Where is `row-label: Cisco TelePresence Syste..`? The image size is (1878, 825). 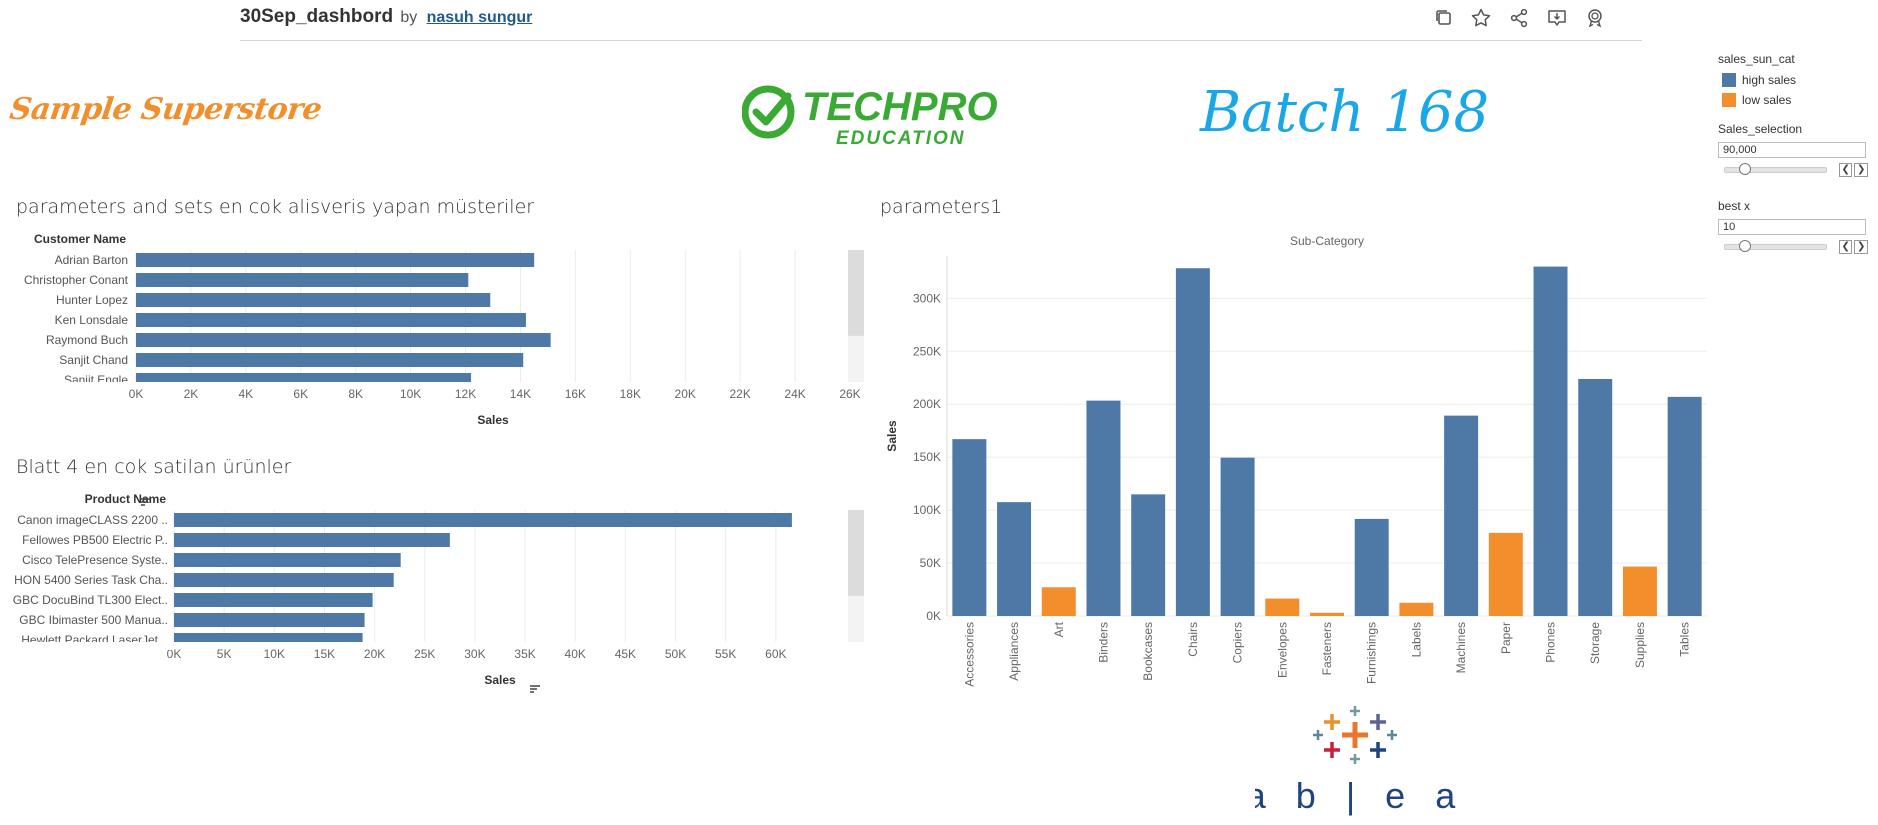 row-label: Cisco TelePresence Syste.. is located at coordinates (95, 560).